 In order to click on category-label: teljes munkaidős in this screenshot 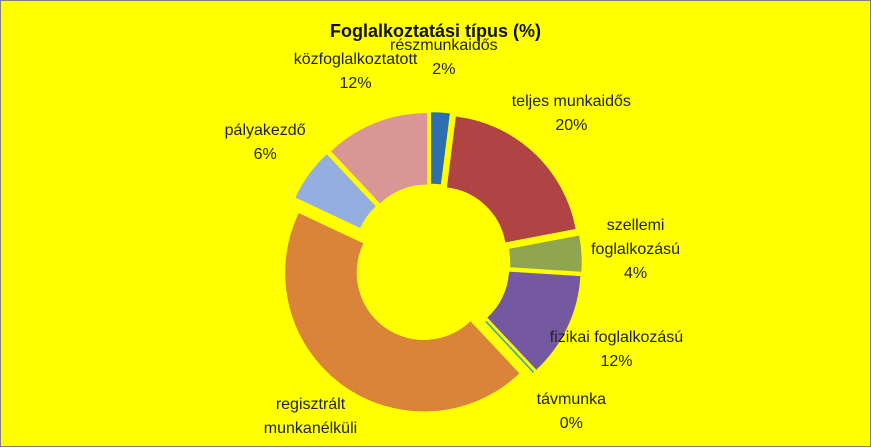, I will do `click(571, 101)`.